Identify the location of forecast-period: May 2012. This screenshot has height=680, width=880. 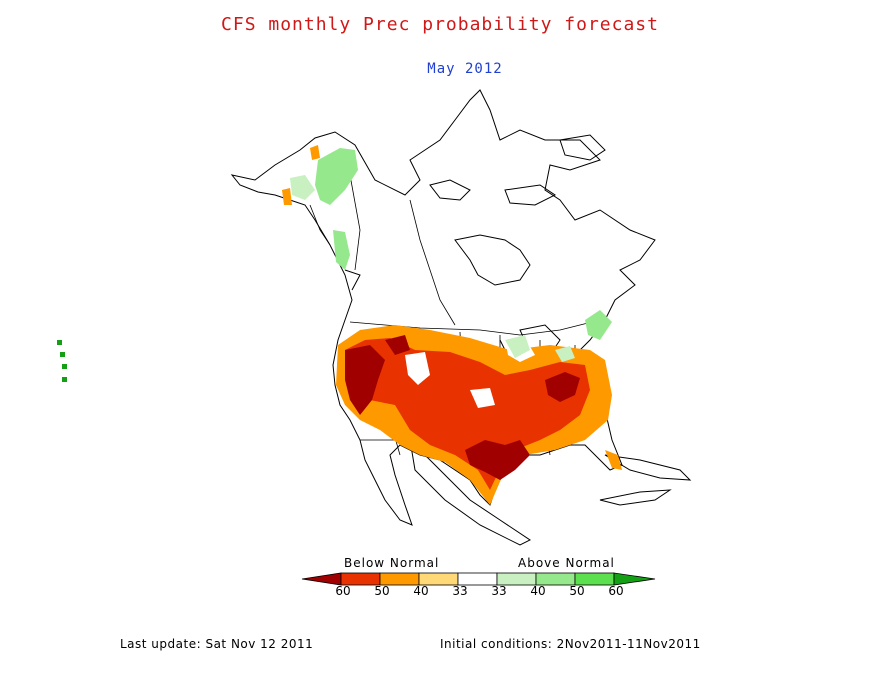
(465, 69).